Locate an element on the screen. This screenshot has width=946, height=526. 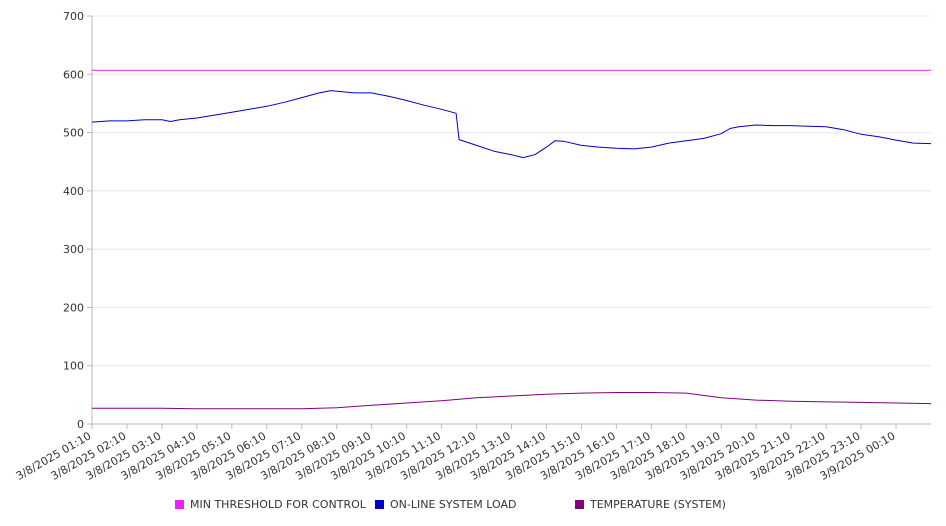
y-tick-label: 700 is located at coordinates (73, 16).